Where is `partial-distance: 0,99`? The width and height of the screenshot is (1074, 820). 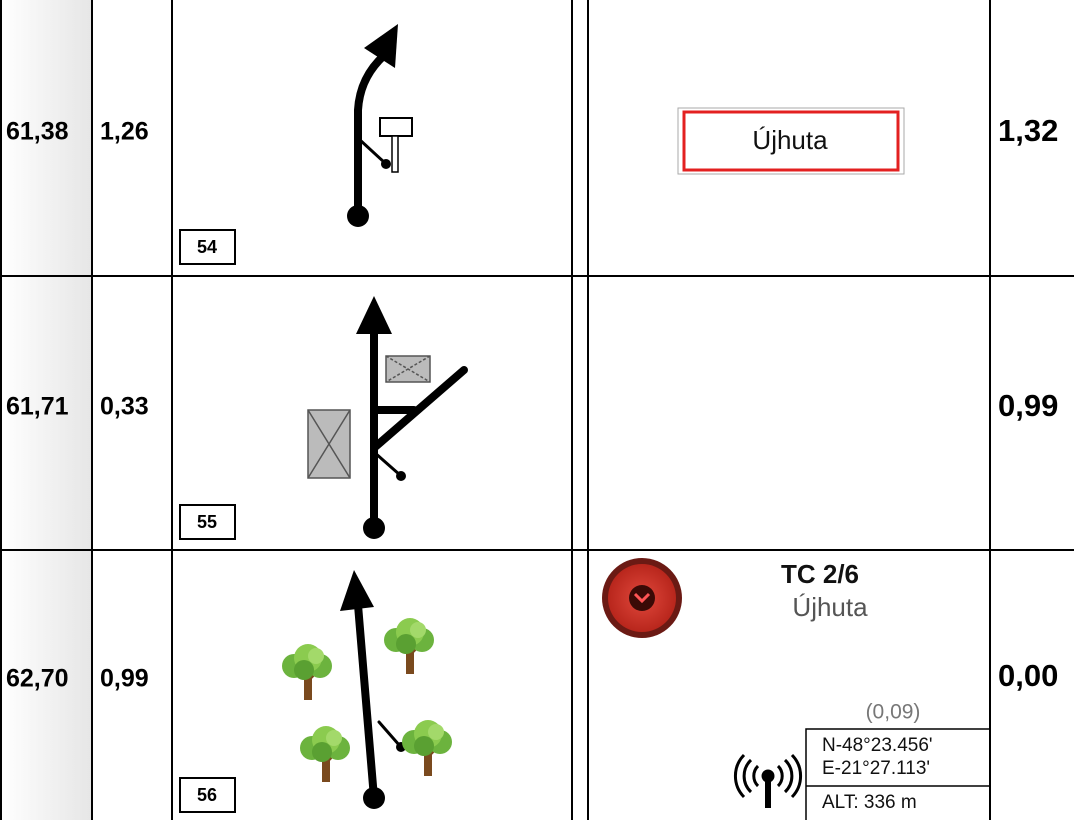
partial-distance: 0,99 is located at coordinates (124, 679).